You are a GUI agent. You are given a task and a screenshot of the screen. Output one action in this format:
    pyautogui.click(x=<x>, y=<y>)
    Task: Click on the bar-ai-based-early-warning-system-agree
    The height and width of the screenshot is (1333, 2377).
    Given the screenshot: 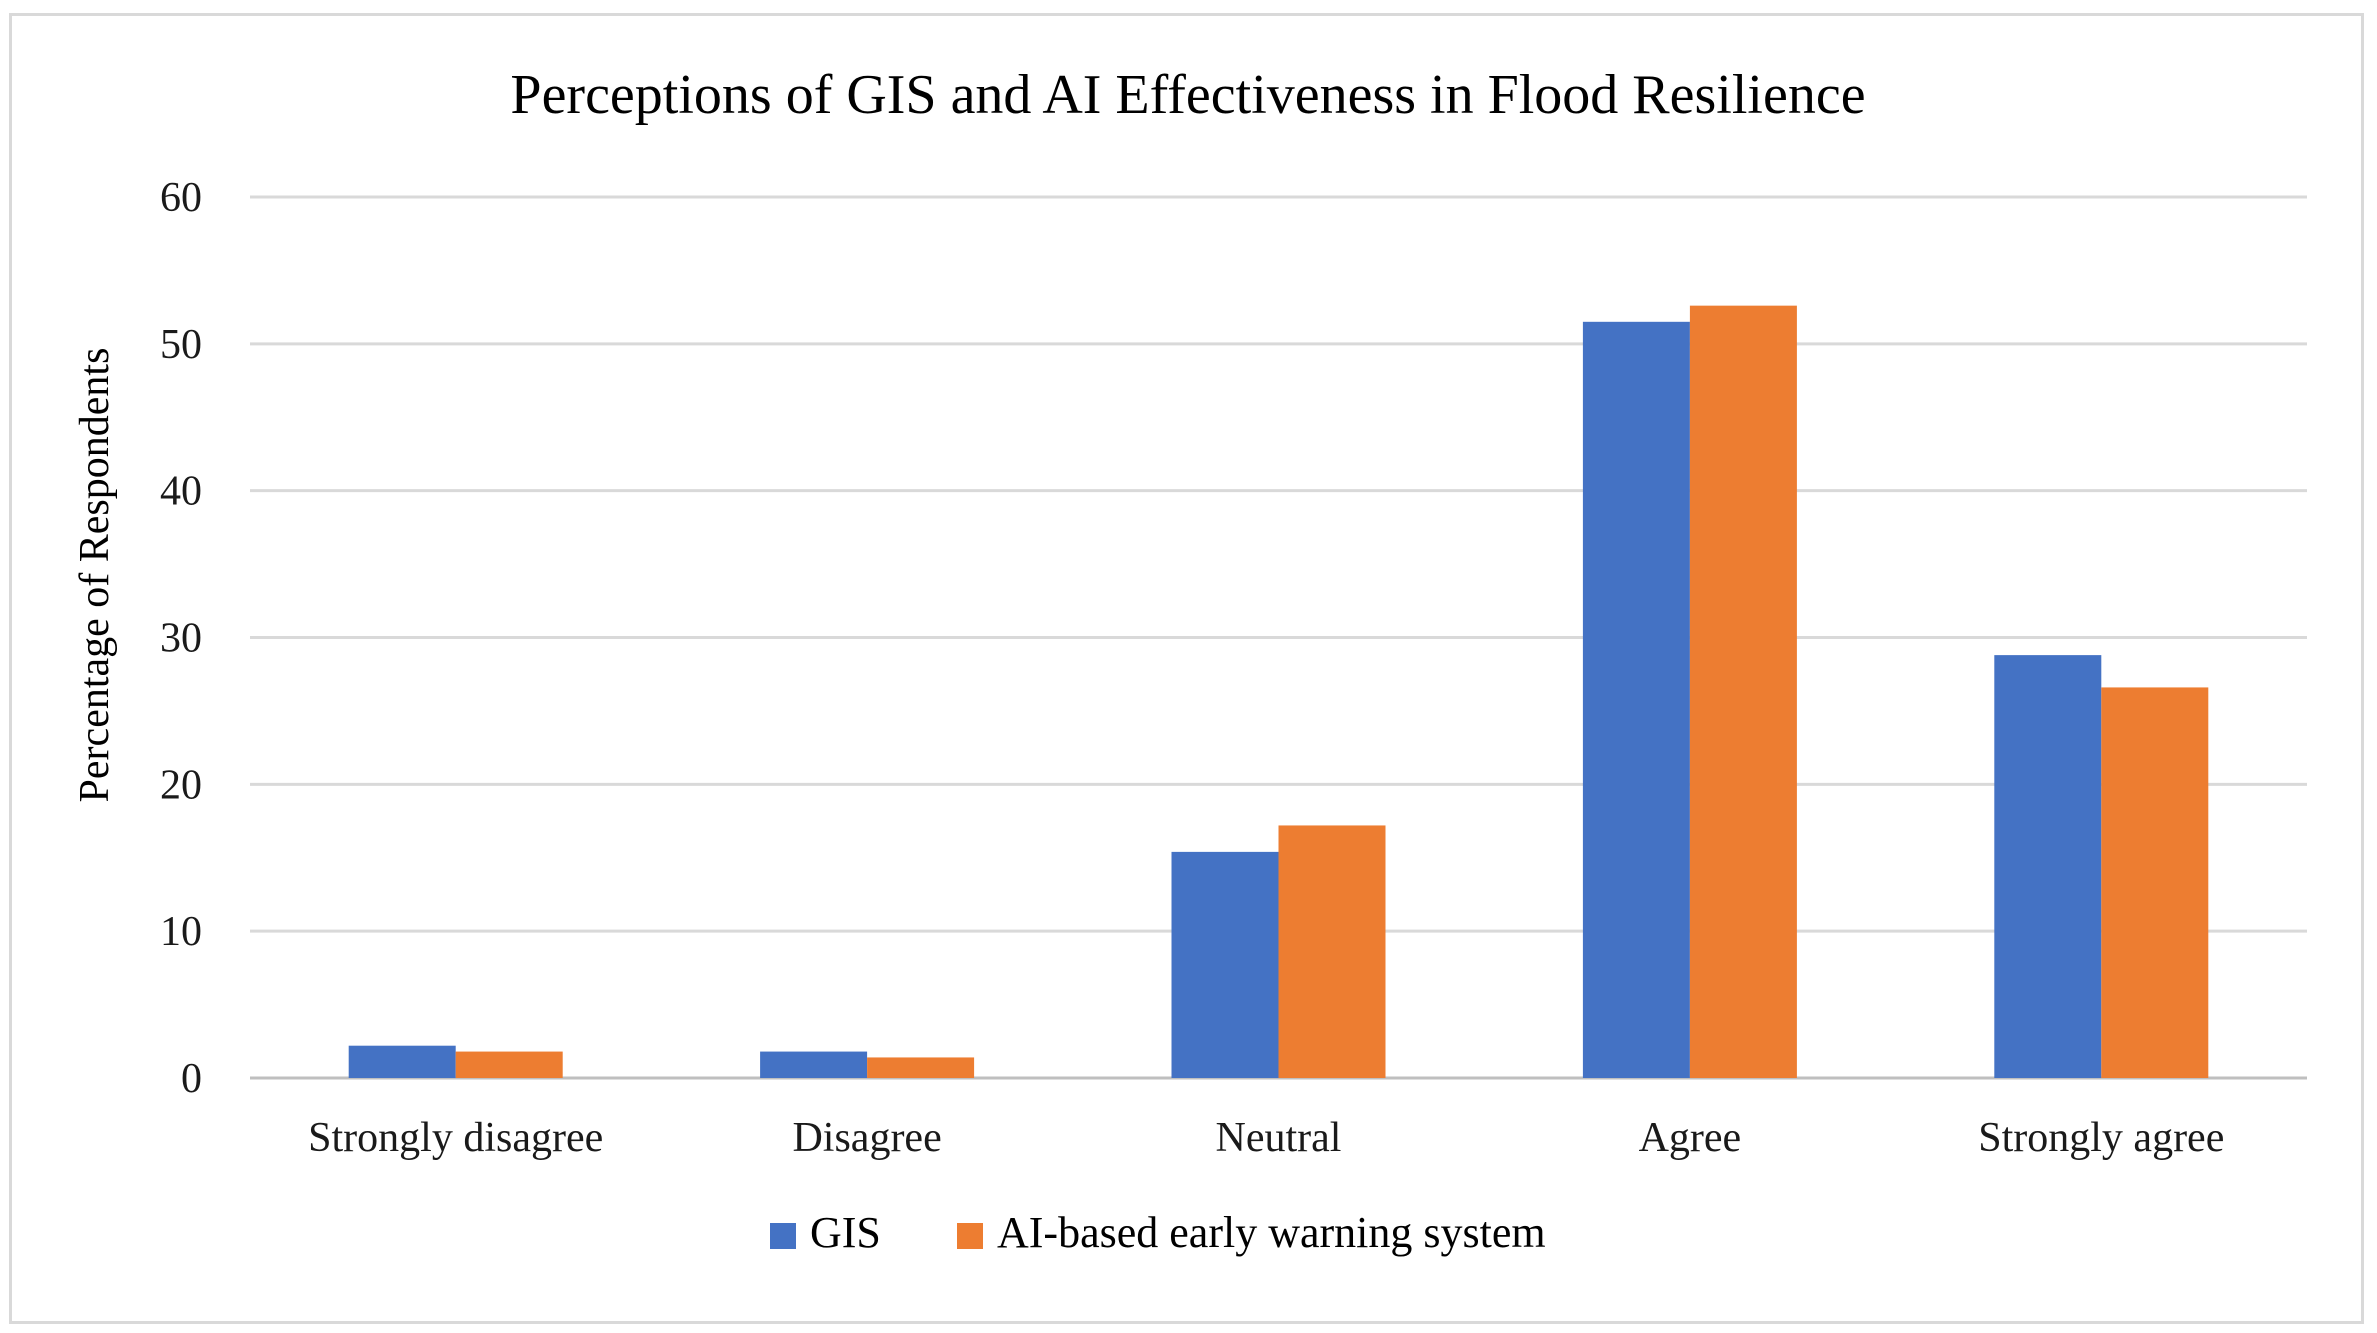 What is the action you would take?
    pyautogui.click(x=1743, y=691)
    